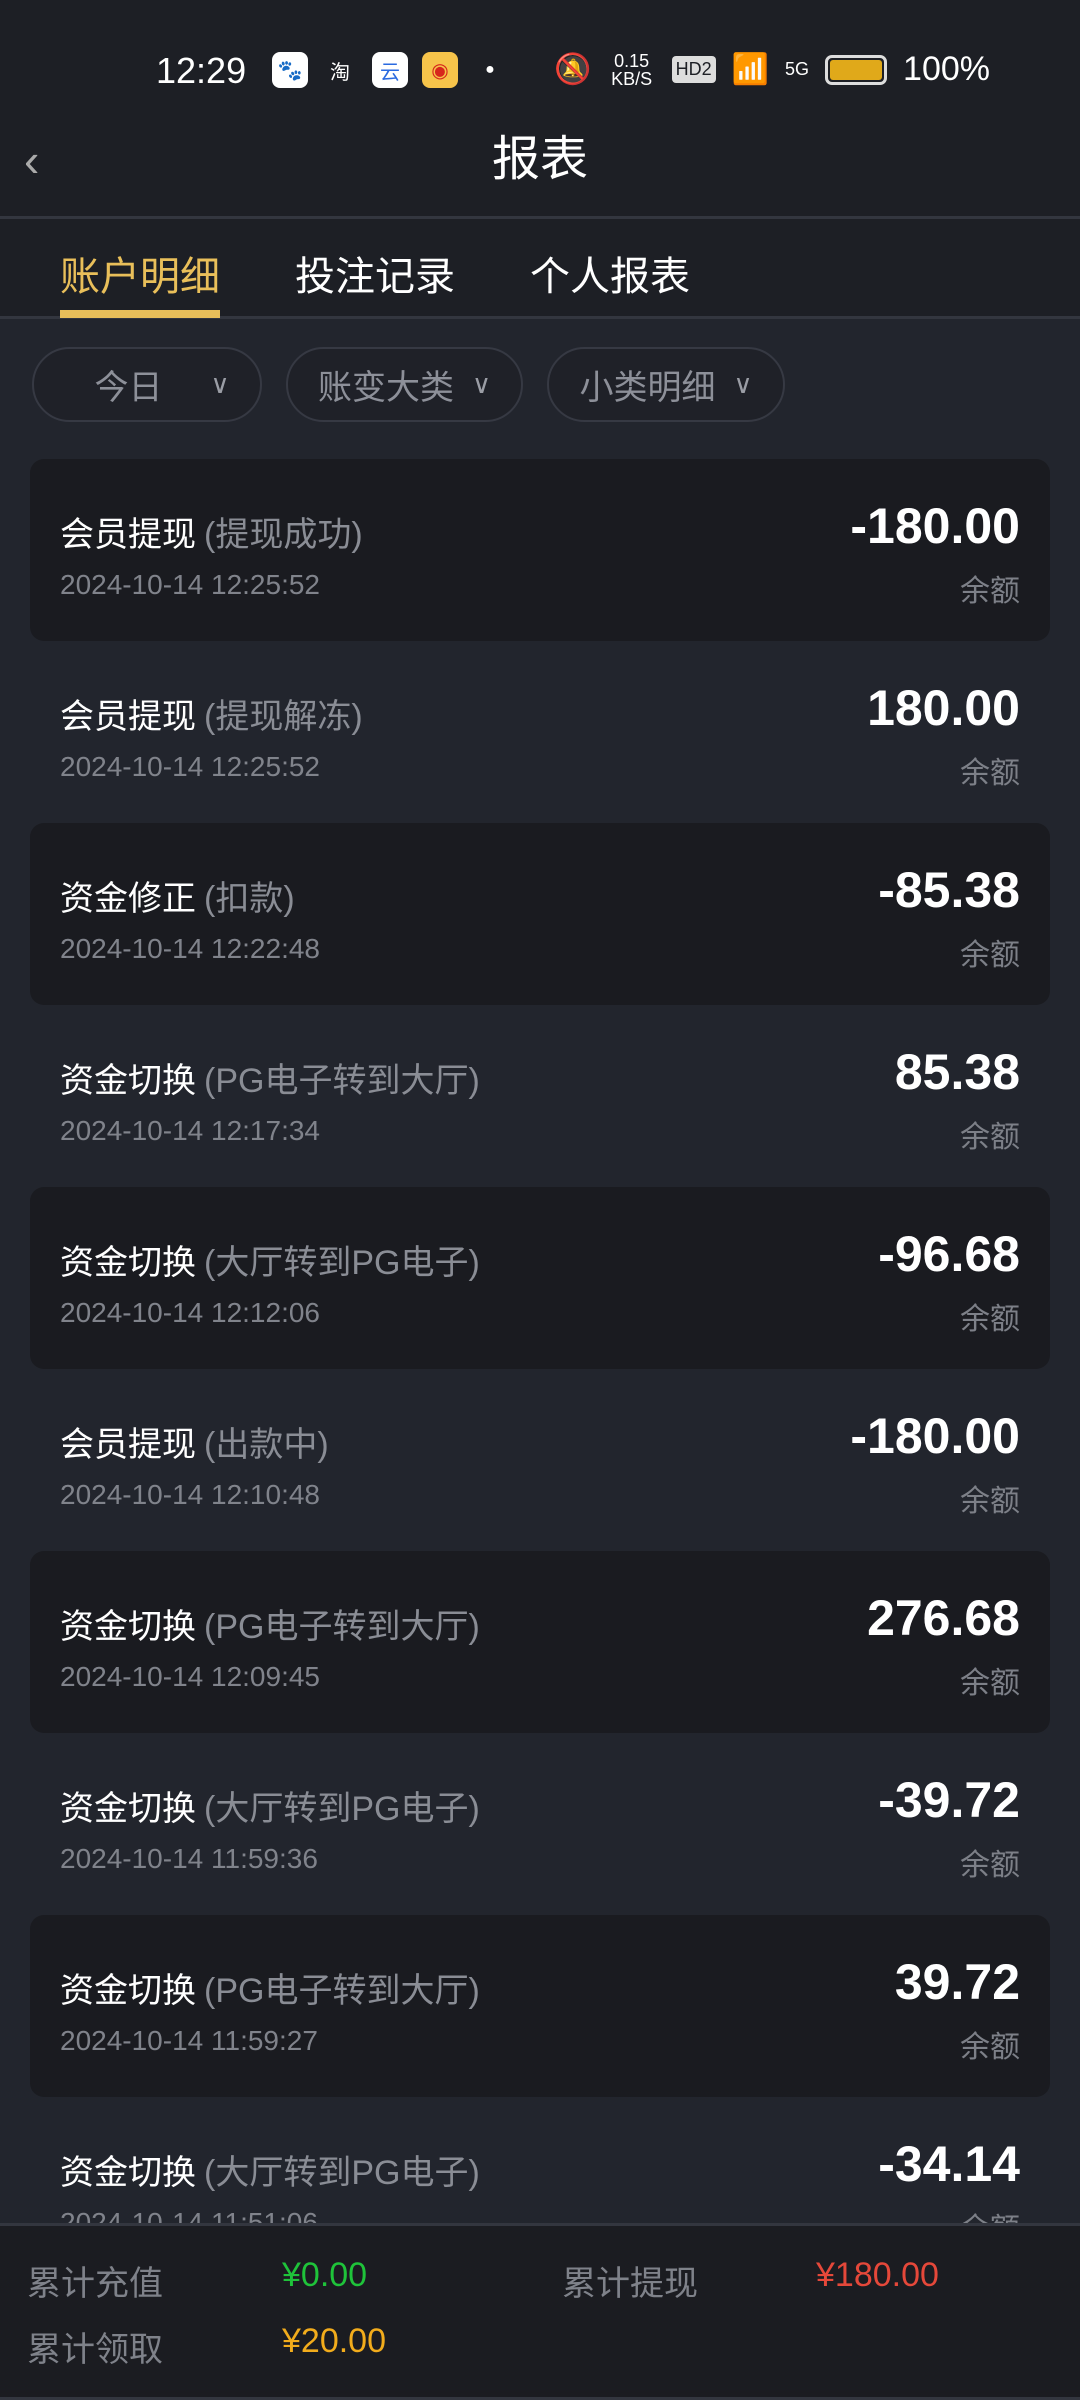 The image size is (1080, 2400). Describe the element at coordinates (266, 1445) in the screenshot. I see `item-subtype: (出款中)` at that location.